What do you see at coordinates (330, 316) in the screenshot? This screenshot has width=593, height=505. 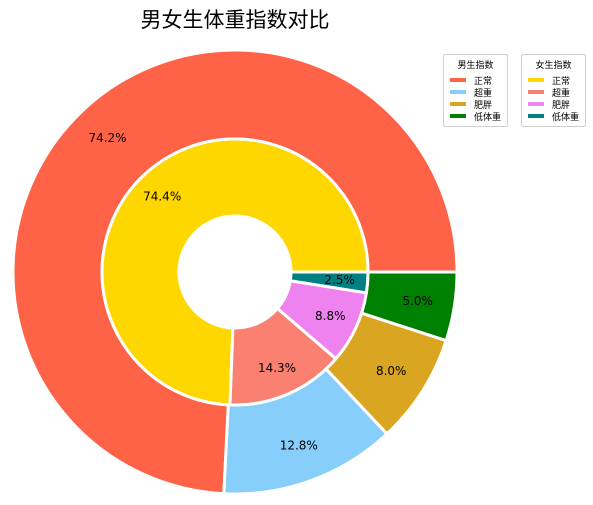 I see `female-slice-label-3: 8.8%` at bounding box center [330, 316].